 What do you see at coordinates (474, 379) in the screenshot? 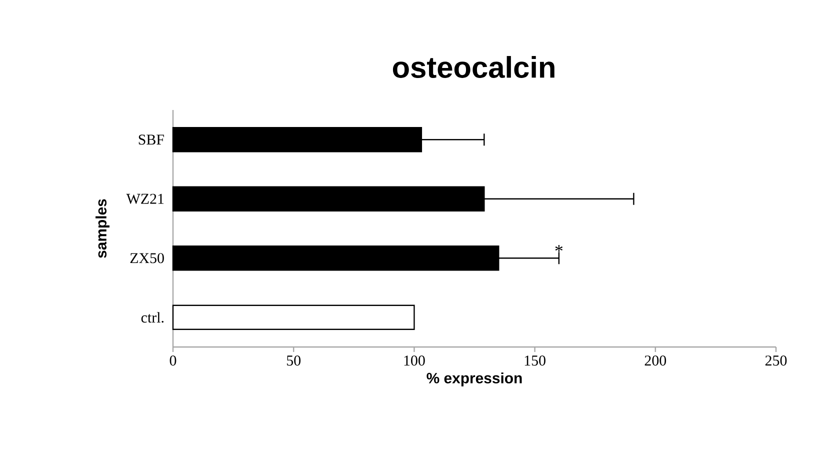
I see `x-axis-title: % expression` at bounding box center [474, 379].